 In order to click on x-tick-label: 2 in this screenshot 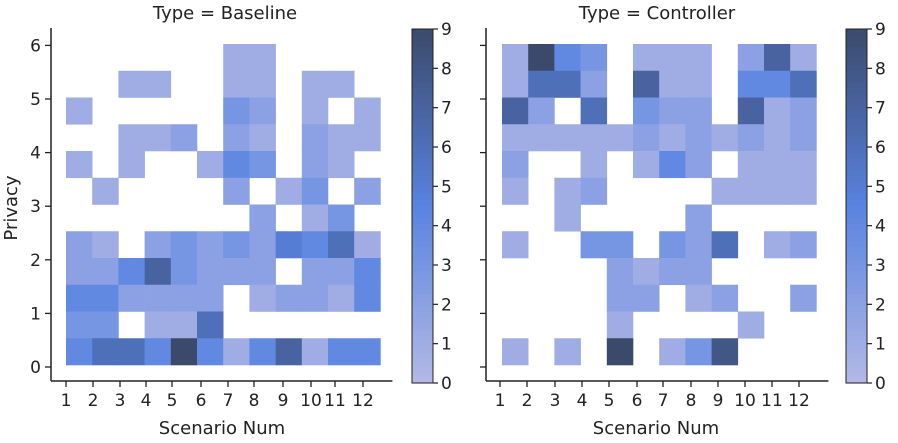, I will do `click(93, 401)`.